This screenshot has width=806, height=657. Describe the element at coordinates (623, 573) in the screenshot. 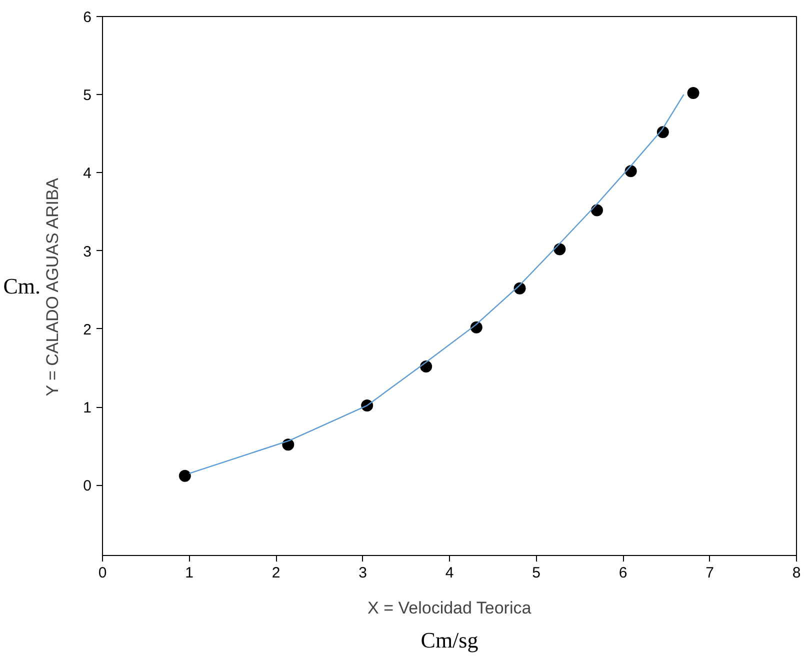

I see `x-tick-label: 6` at that location.